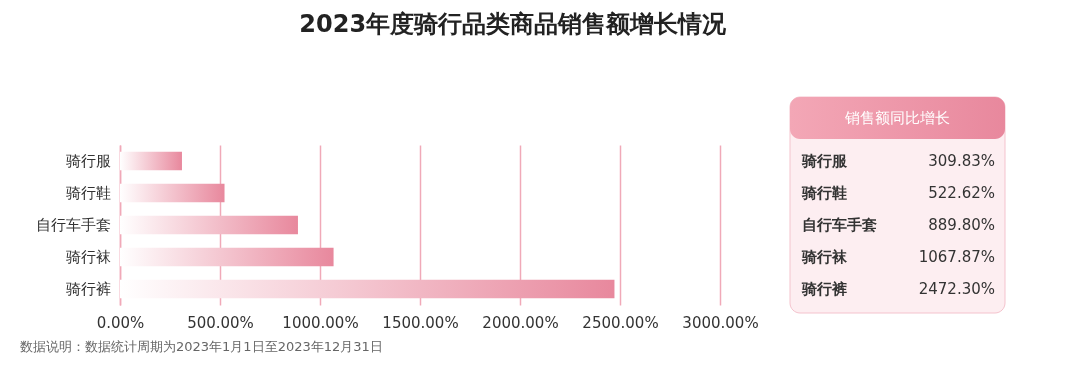  I want to click on x-tick-label: 500.00%, so click(220, 322).